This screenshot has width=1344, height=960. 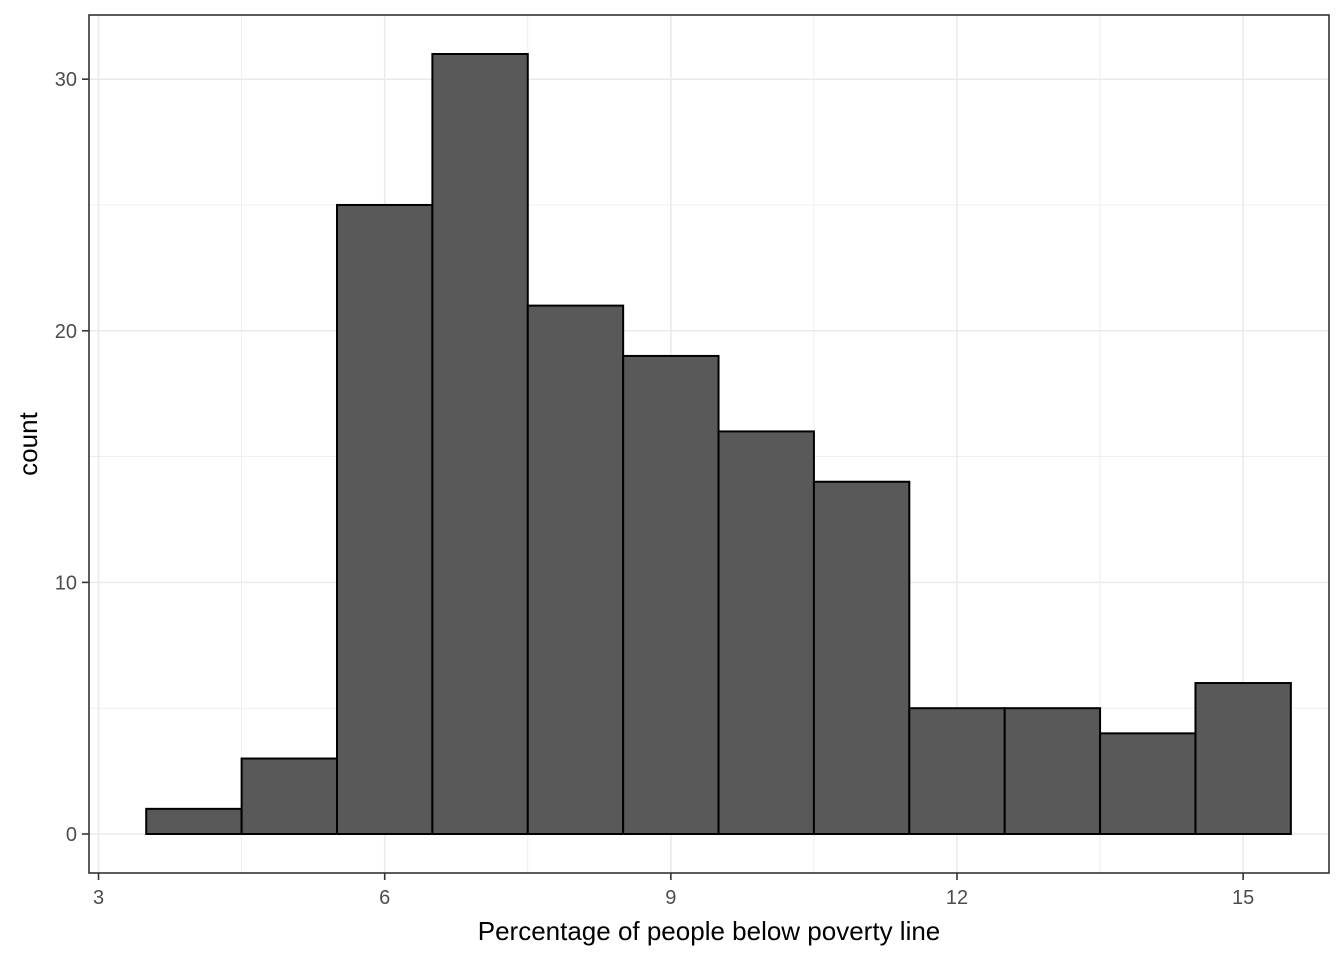 What do you see at coordinates (72, 457) in the screenshot?
I see `y-axis: 0 10 20 30` at bounding box center [72, 457].